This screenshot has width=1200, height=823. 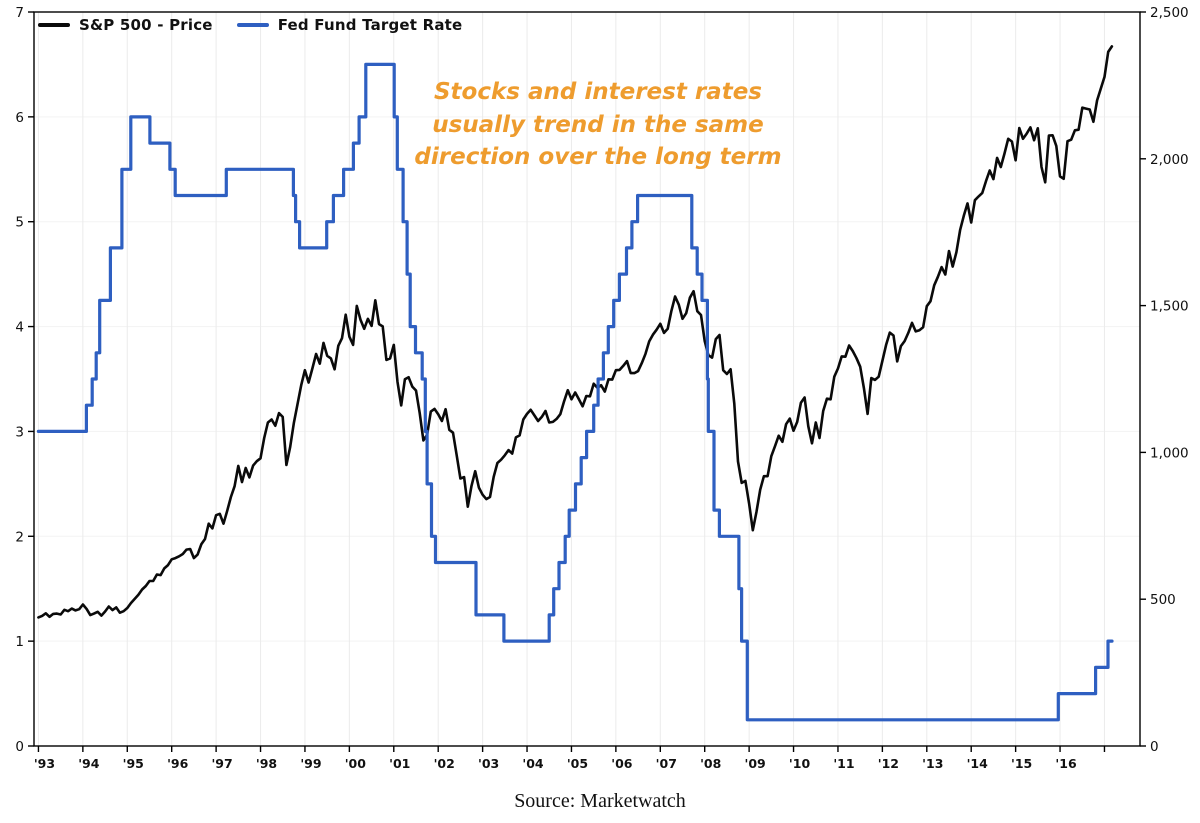 What do you see at coordinates (533, 763) in the screenshot?
I see `svg-text: '04` at bounding box center [533, 763].